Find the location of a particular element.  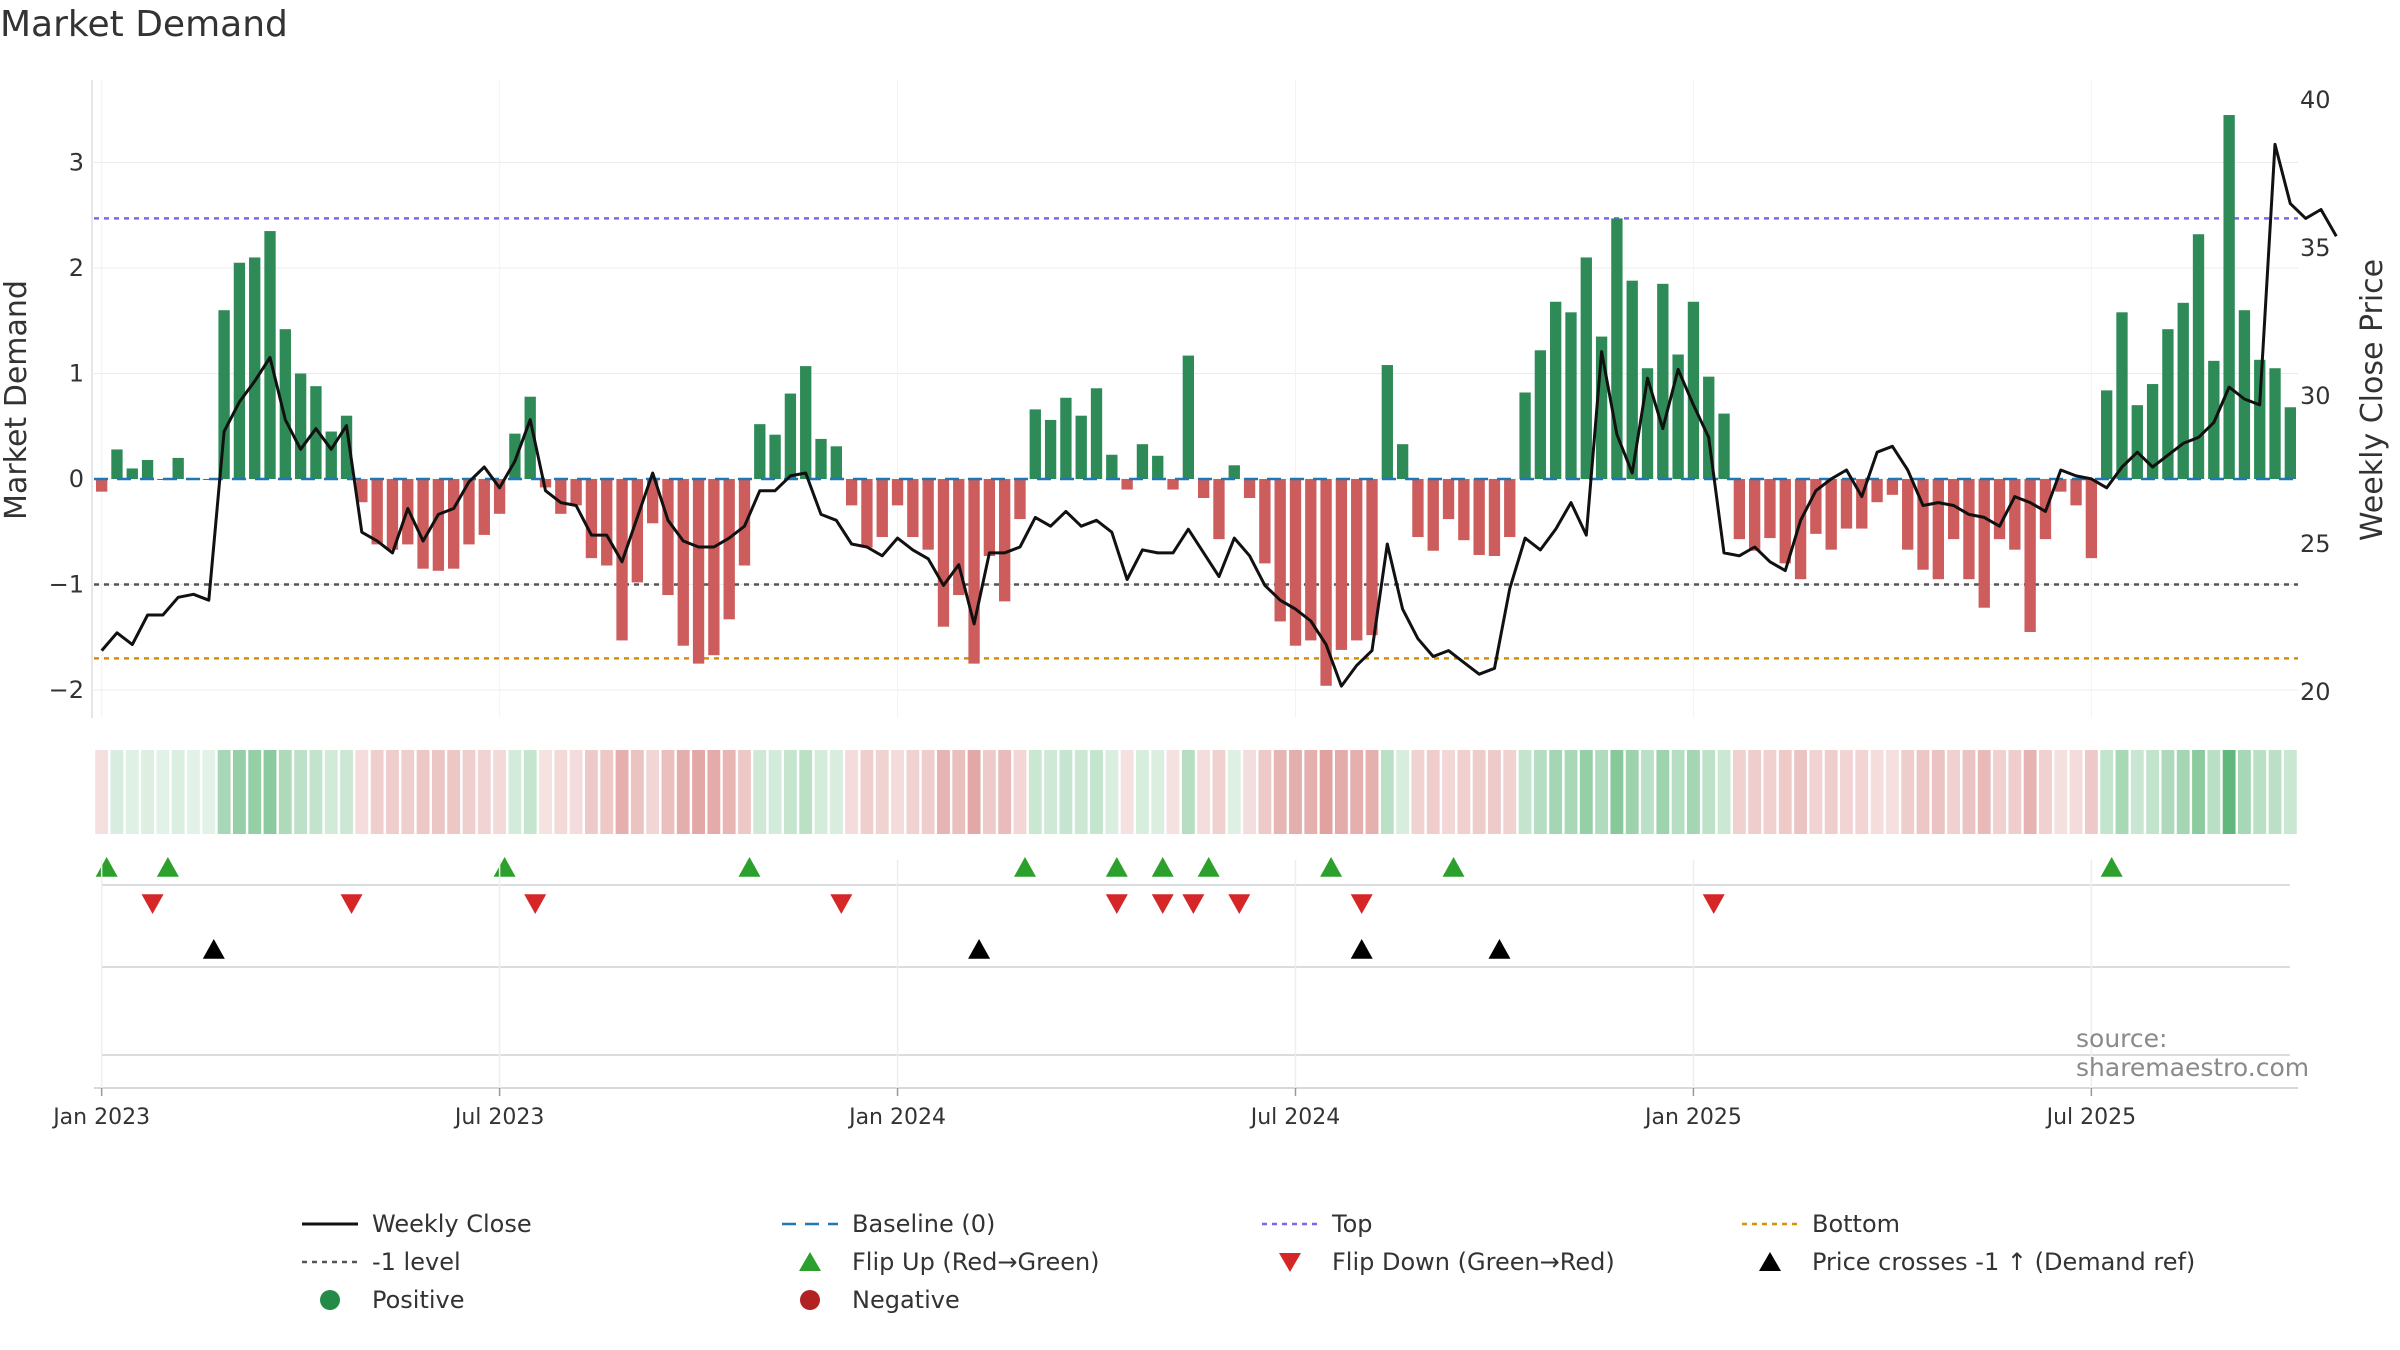

y-left-tick-label: 3 is located at coordinates (76, 163).